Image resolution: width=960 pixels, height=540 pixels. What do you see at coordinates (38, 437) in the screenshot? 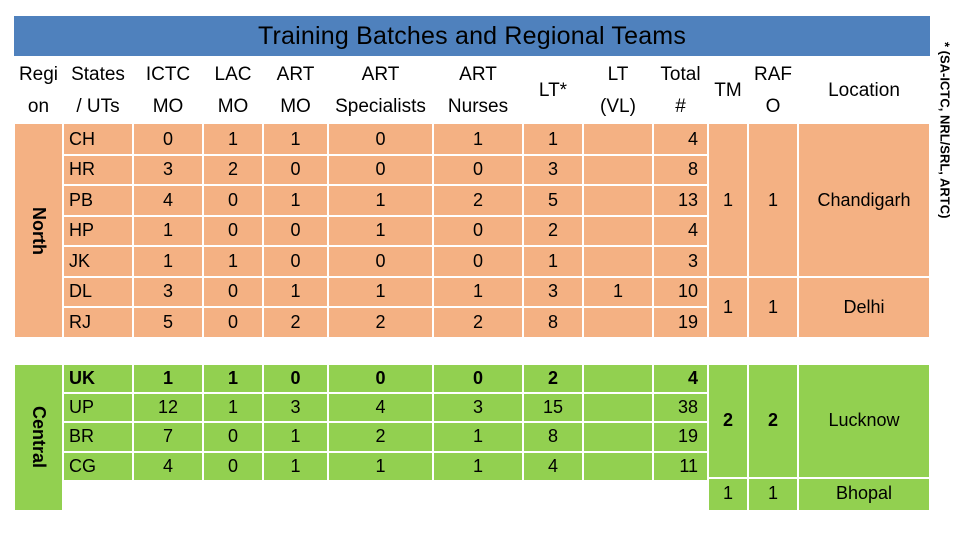
I see `region-label-central: Central` at bounding box center [38, 437].